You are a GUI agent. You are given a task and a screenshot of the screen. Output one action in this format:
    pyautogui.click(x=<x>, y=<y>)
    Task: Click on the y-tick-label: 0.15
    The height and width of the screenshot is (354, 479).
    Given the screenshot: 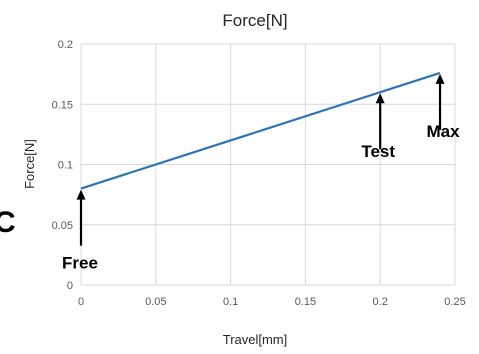 What is the action you would take?
    pyautogui.click(x=62, y=105)
    